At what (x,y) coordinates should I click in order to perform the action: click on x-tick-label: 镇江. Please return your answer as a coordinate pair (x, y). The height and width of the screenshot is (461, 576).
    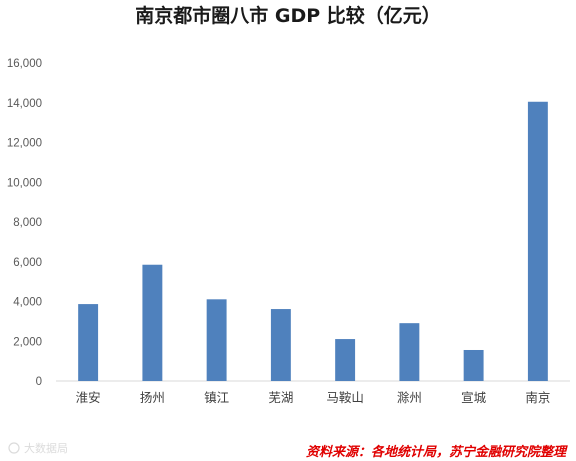
    Looking at the image, I should click on (216, 397).